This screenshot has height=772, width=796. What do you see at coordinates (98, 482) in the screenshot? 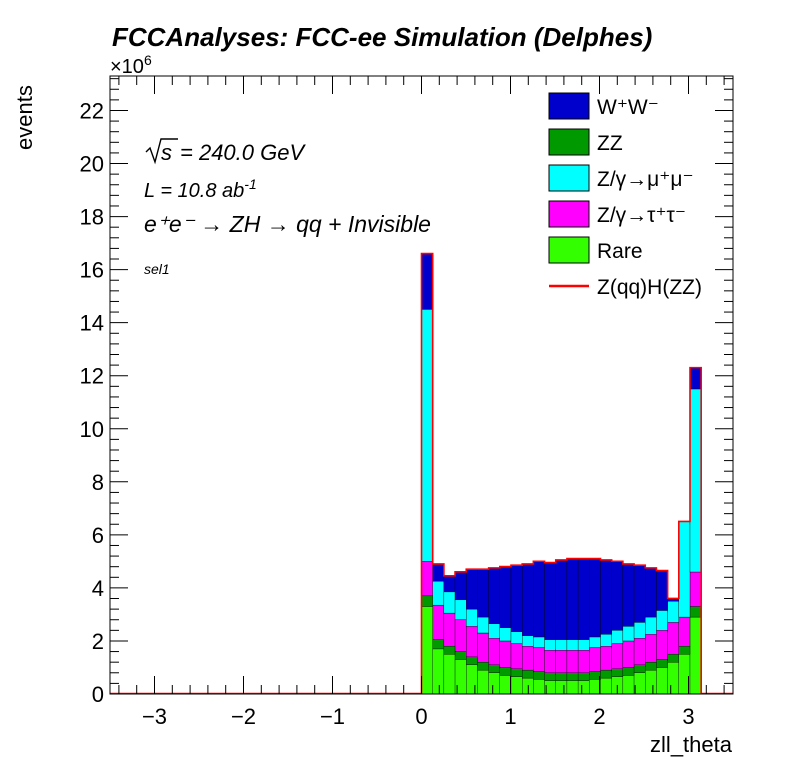
I see `y-tick-label: 8` at bounding box center [98, 482].